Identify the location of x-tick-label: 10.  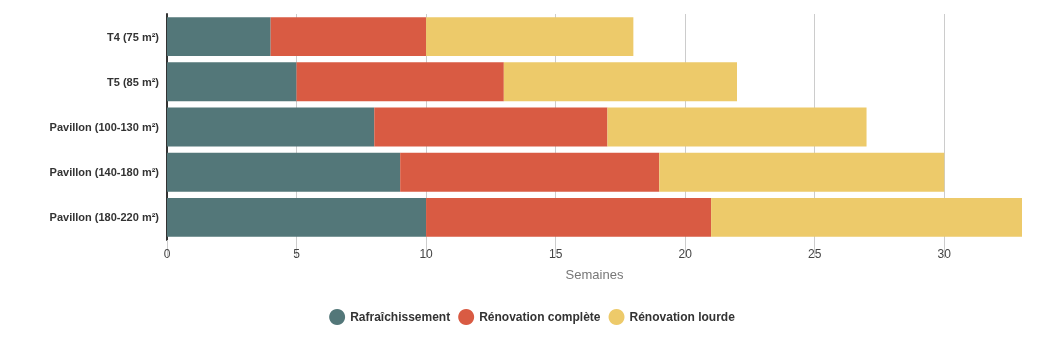
(426, 254).